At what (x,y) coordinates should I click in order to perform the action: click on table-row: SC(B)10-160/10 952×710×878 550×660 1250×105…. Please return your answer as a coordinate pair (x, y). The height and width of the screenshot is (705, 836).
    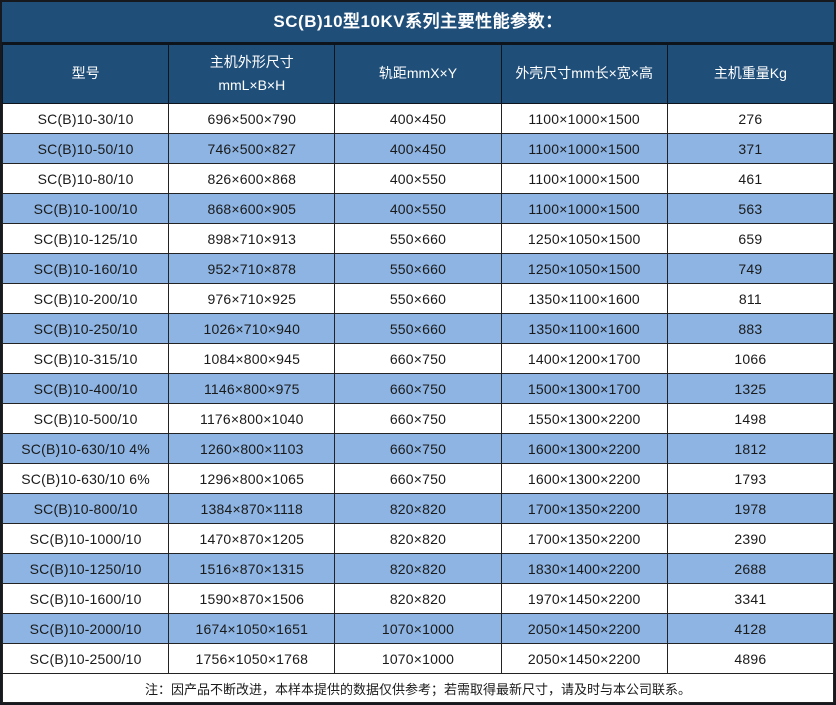
    Looking at the image, I should click on (418, 268).